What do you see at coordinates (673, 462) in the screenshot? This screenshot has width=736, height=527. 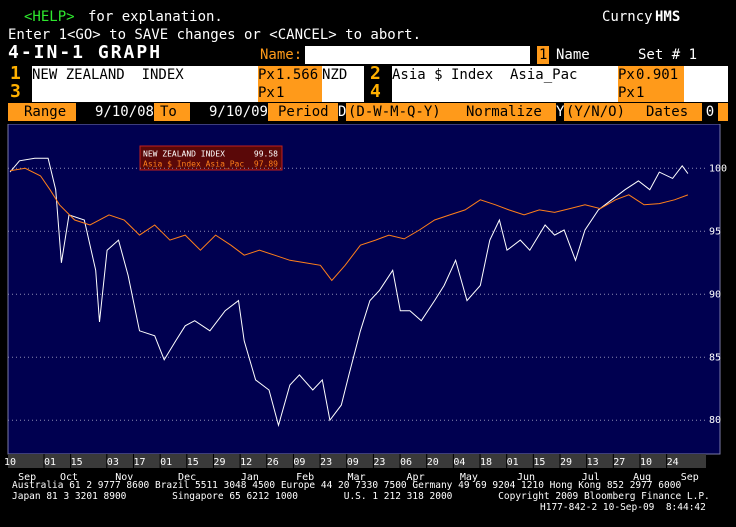 I see `x-tick-label: 24` at bounding box center [673, 462].